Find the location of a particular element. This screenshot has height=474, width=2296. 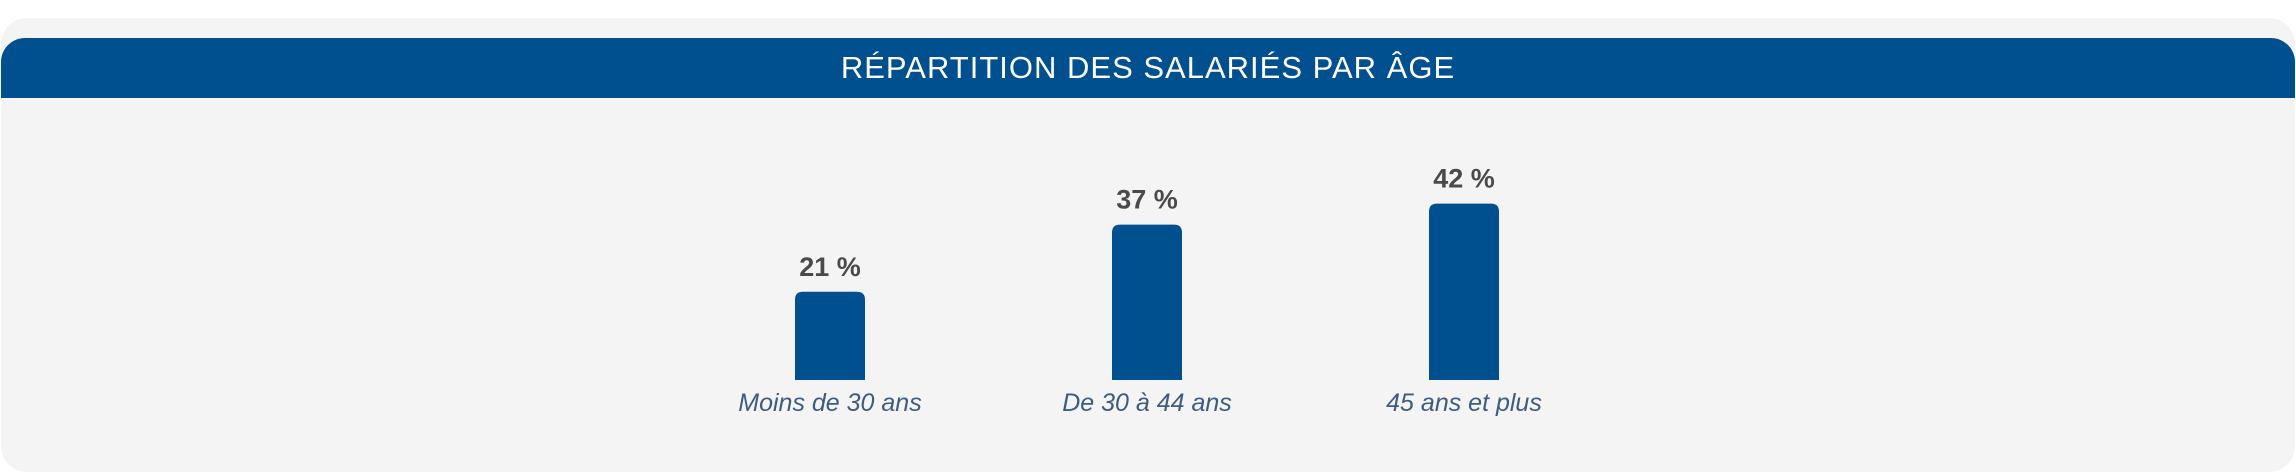

chart-title: RÉPARTITION DES SALARIÉS PAR ÂGE is located at coordinates (1148, 67).